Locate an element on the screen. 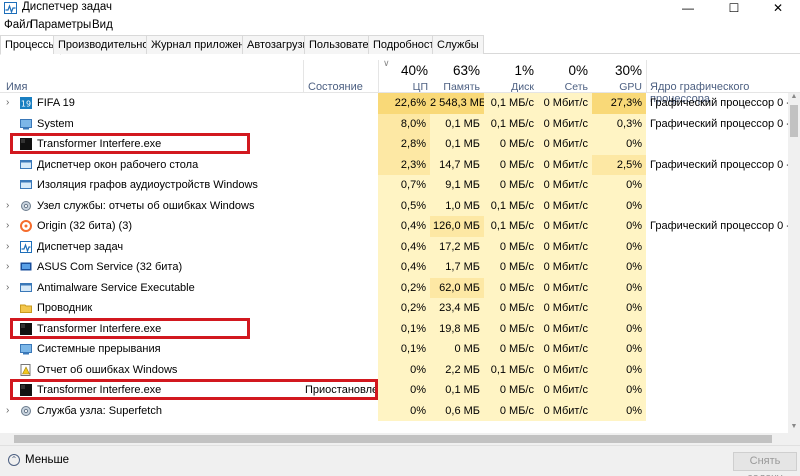 The height and width of the screenshot is (476, 800). col-gpu-label: GPU is located at coordinates (630, 87).